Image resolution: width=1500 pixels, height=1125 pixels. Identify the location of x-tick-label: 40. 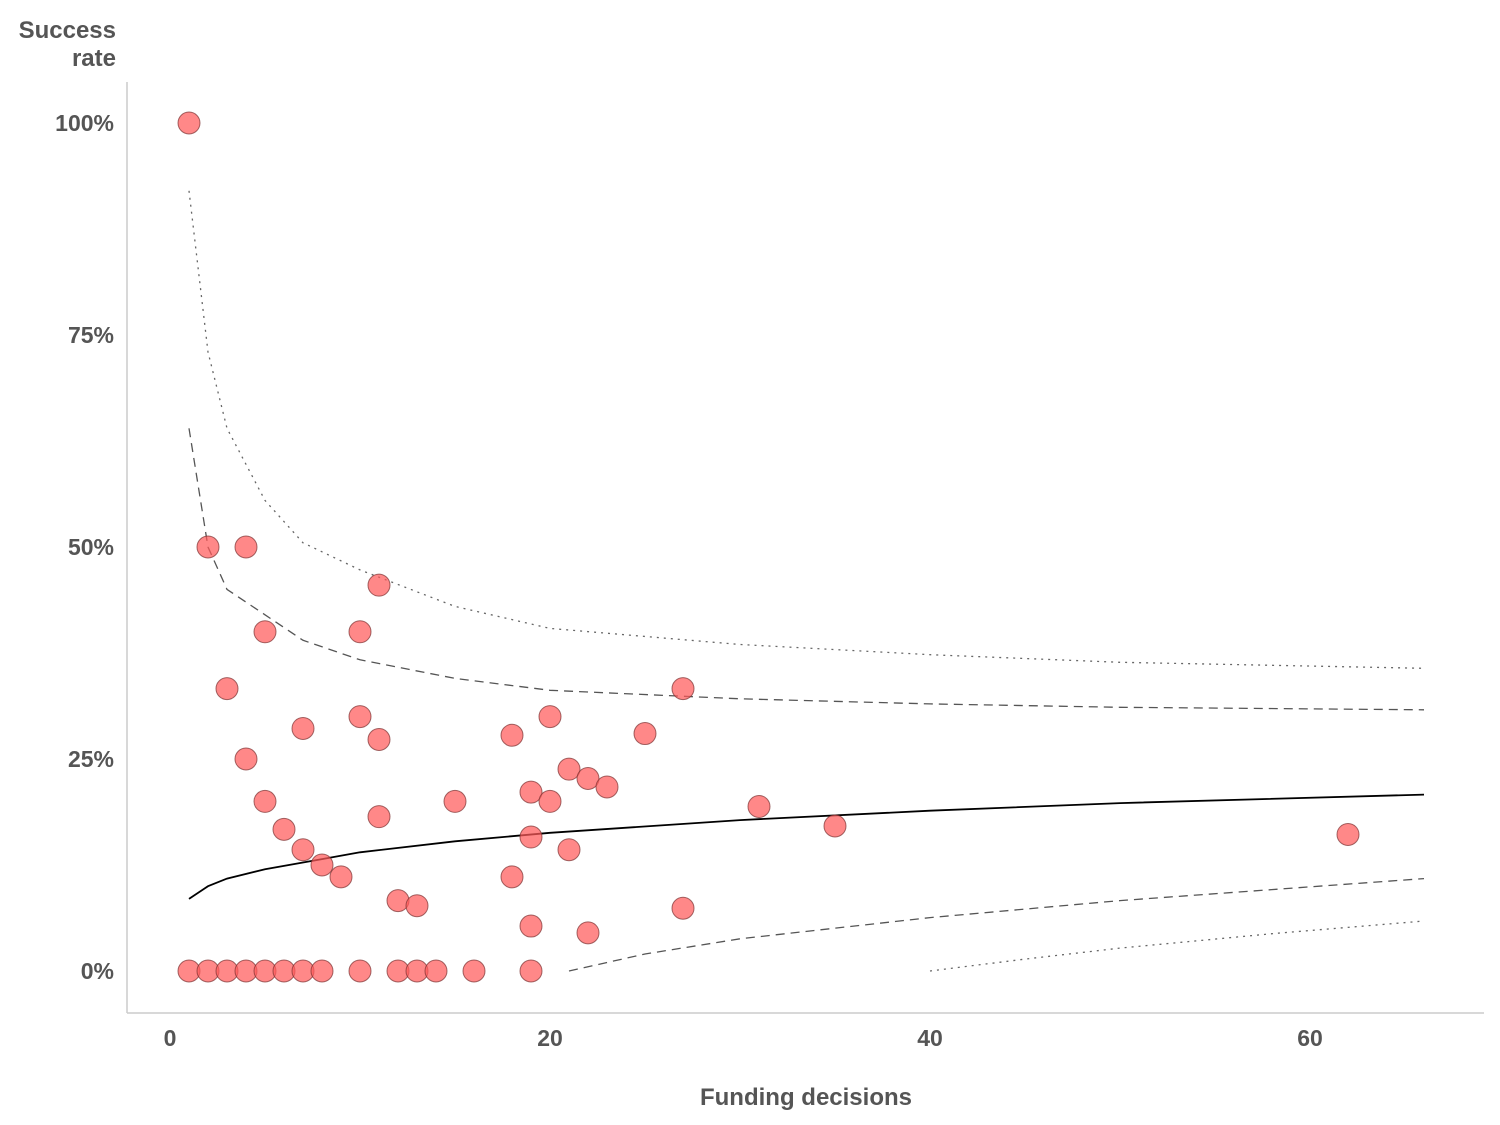
(930, 1038).